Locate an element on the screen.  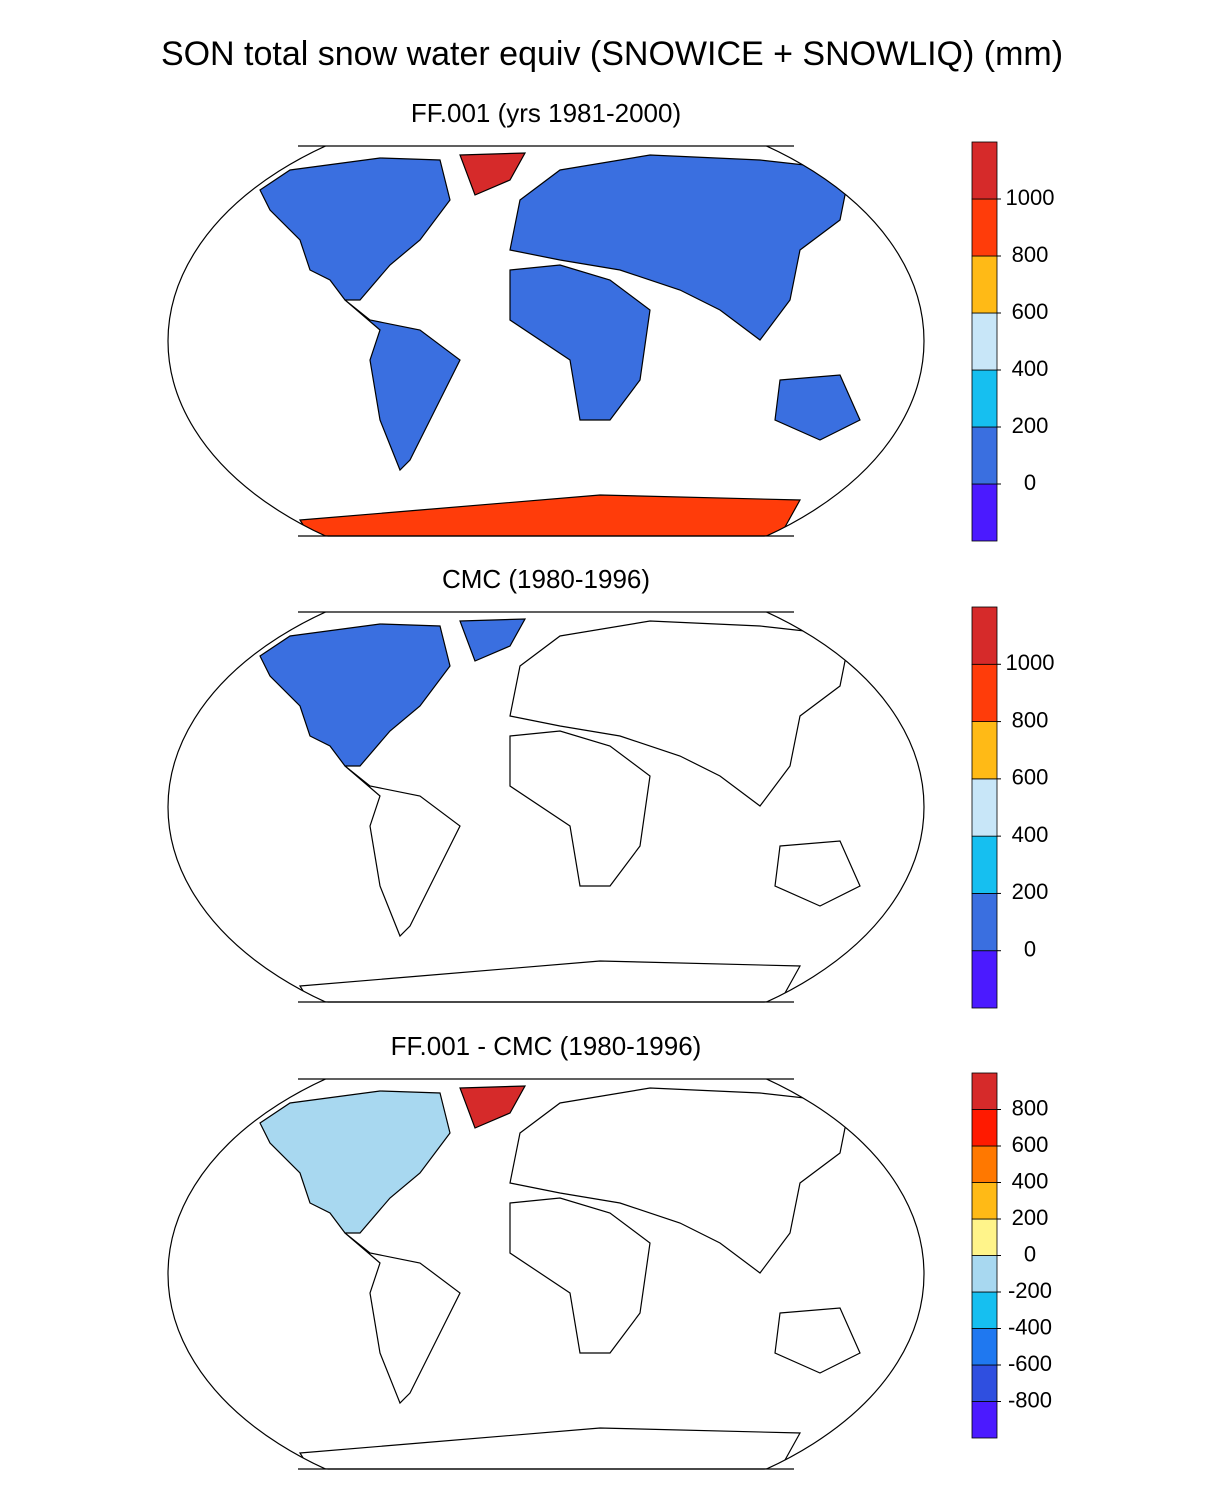
colorbar-label: -800 is located at coordinates (1030, 1399).